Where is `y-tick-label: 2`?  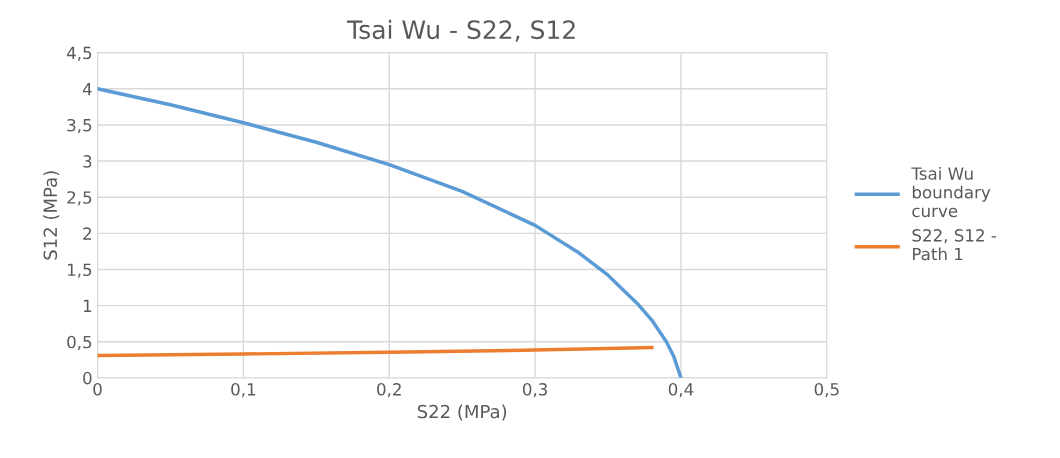
y-tick-label: 2 is located at coordinates (87, 233).